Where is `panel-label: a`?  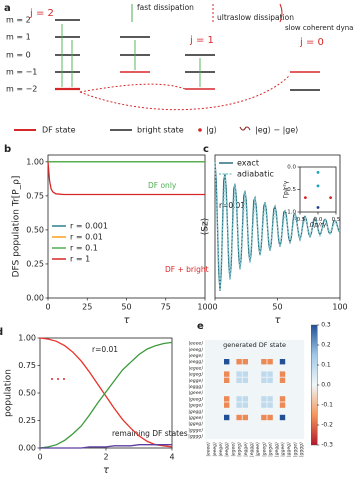 panel-label: a is located at coordinates (7, 8).